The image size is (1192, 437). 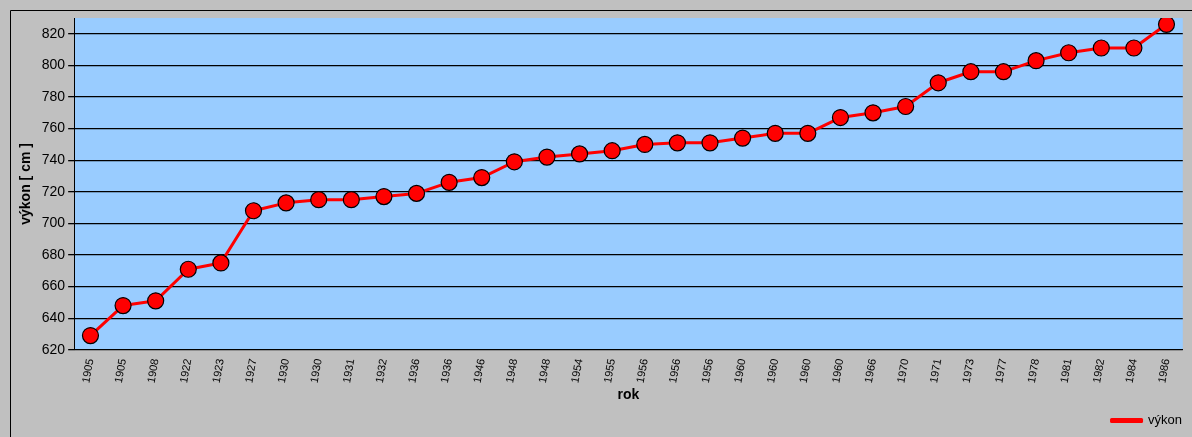 What do you see at coordinates (53, 348) in the screenshot?
I see `y-tick-label: 620` at bounding box center [53, 348].